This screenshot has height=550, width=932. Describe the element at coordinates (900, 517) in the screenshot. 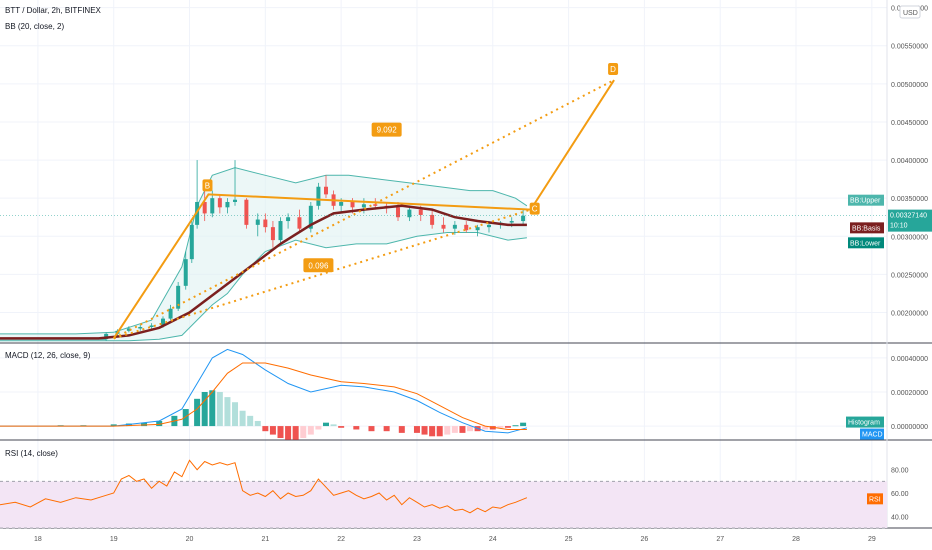

I see `rsi-tick-label: 40.00` at that location.